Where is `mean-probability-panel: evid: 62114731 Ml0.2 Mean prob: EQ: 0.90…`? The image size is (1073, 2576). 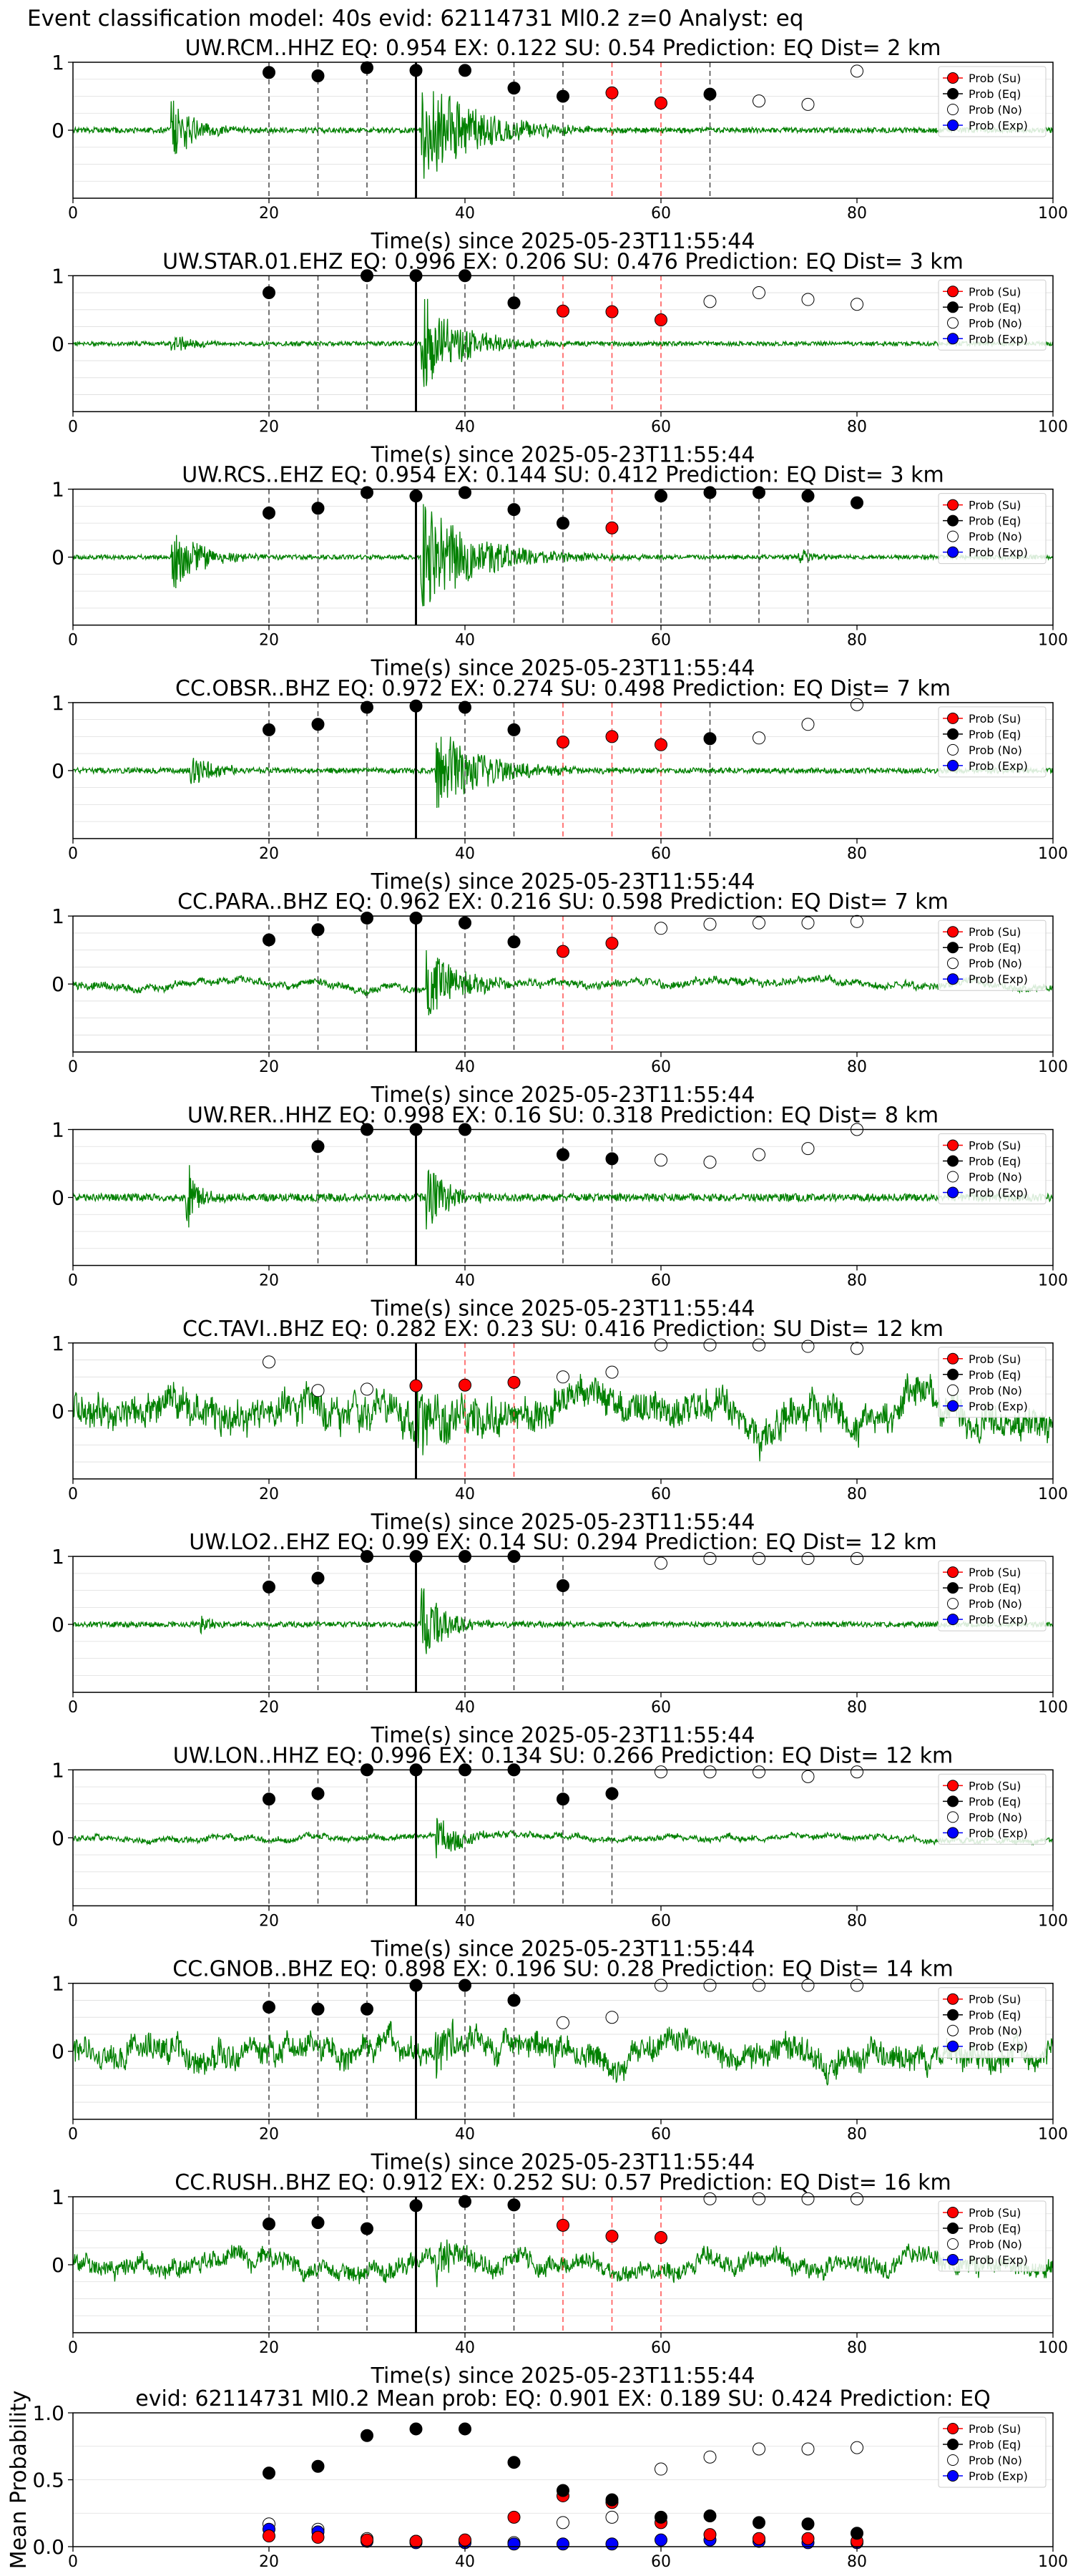
mean-probability-panel: evid: 62114731 Ml0.2 Mean prob: EQ: 0.90… is located at coordinates (537, 2478).